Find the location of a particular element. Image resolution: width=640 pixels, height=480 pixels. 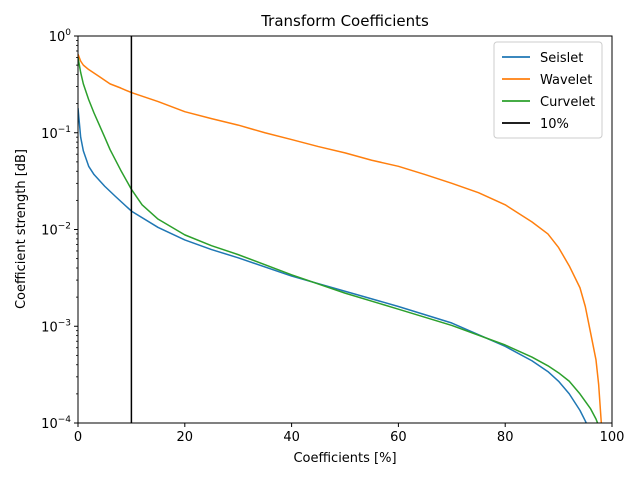

y-axis-label: Coefficient strength [dB] is located at coordinates (21, 229).